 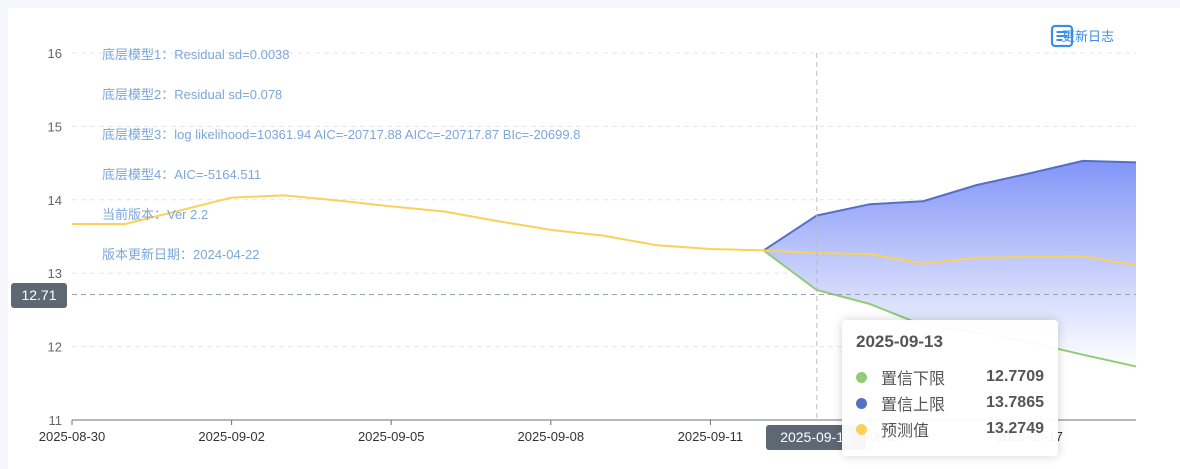 I want to click on upper-bound-line, so click(x=950, y=205).